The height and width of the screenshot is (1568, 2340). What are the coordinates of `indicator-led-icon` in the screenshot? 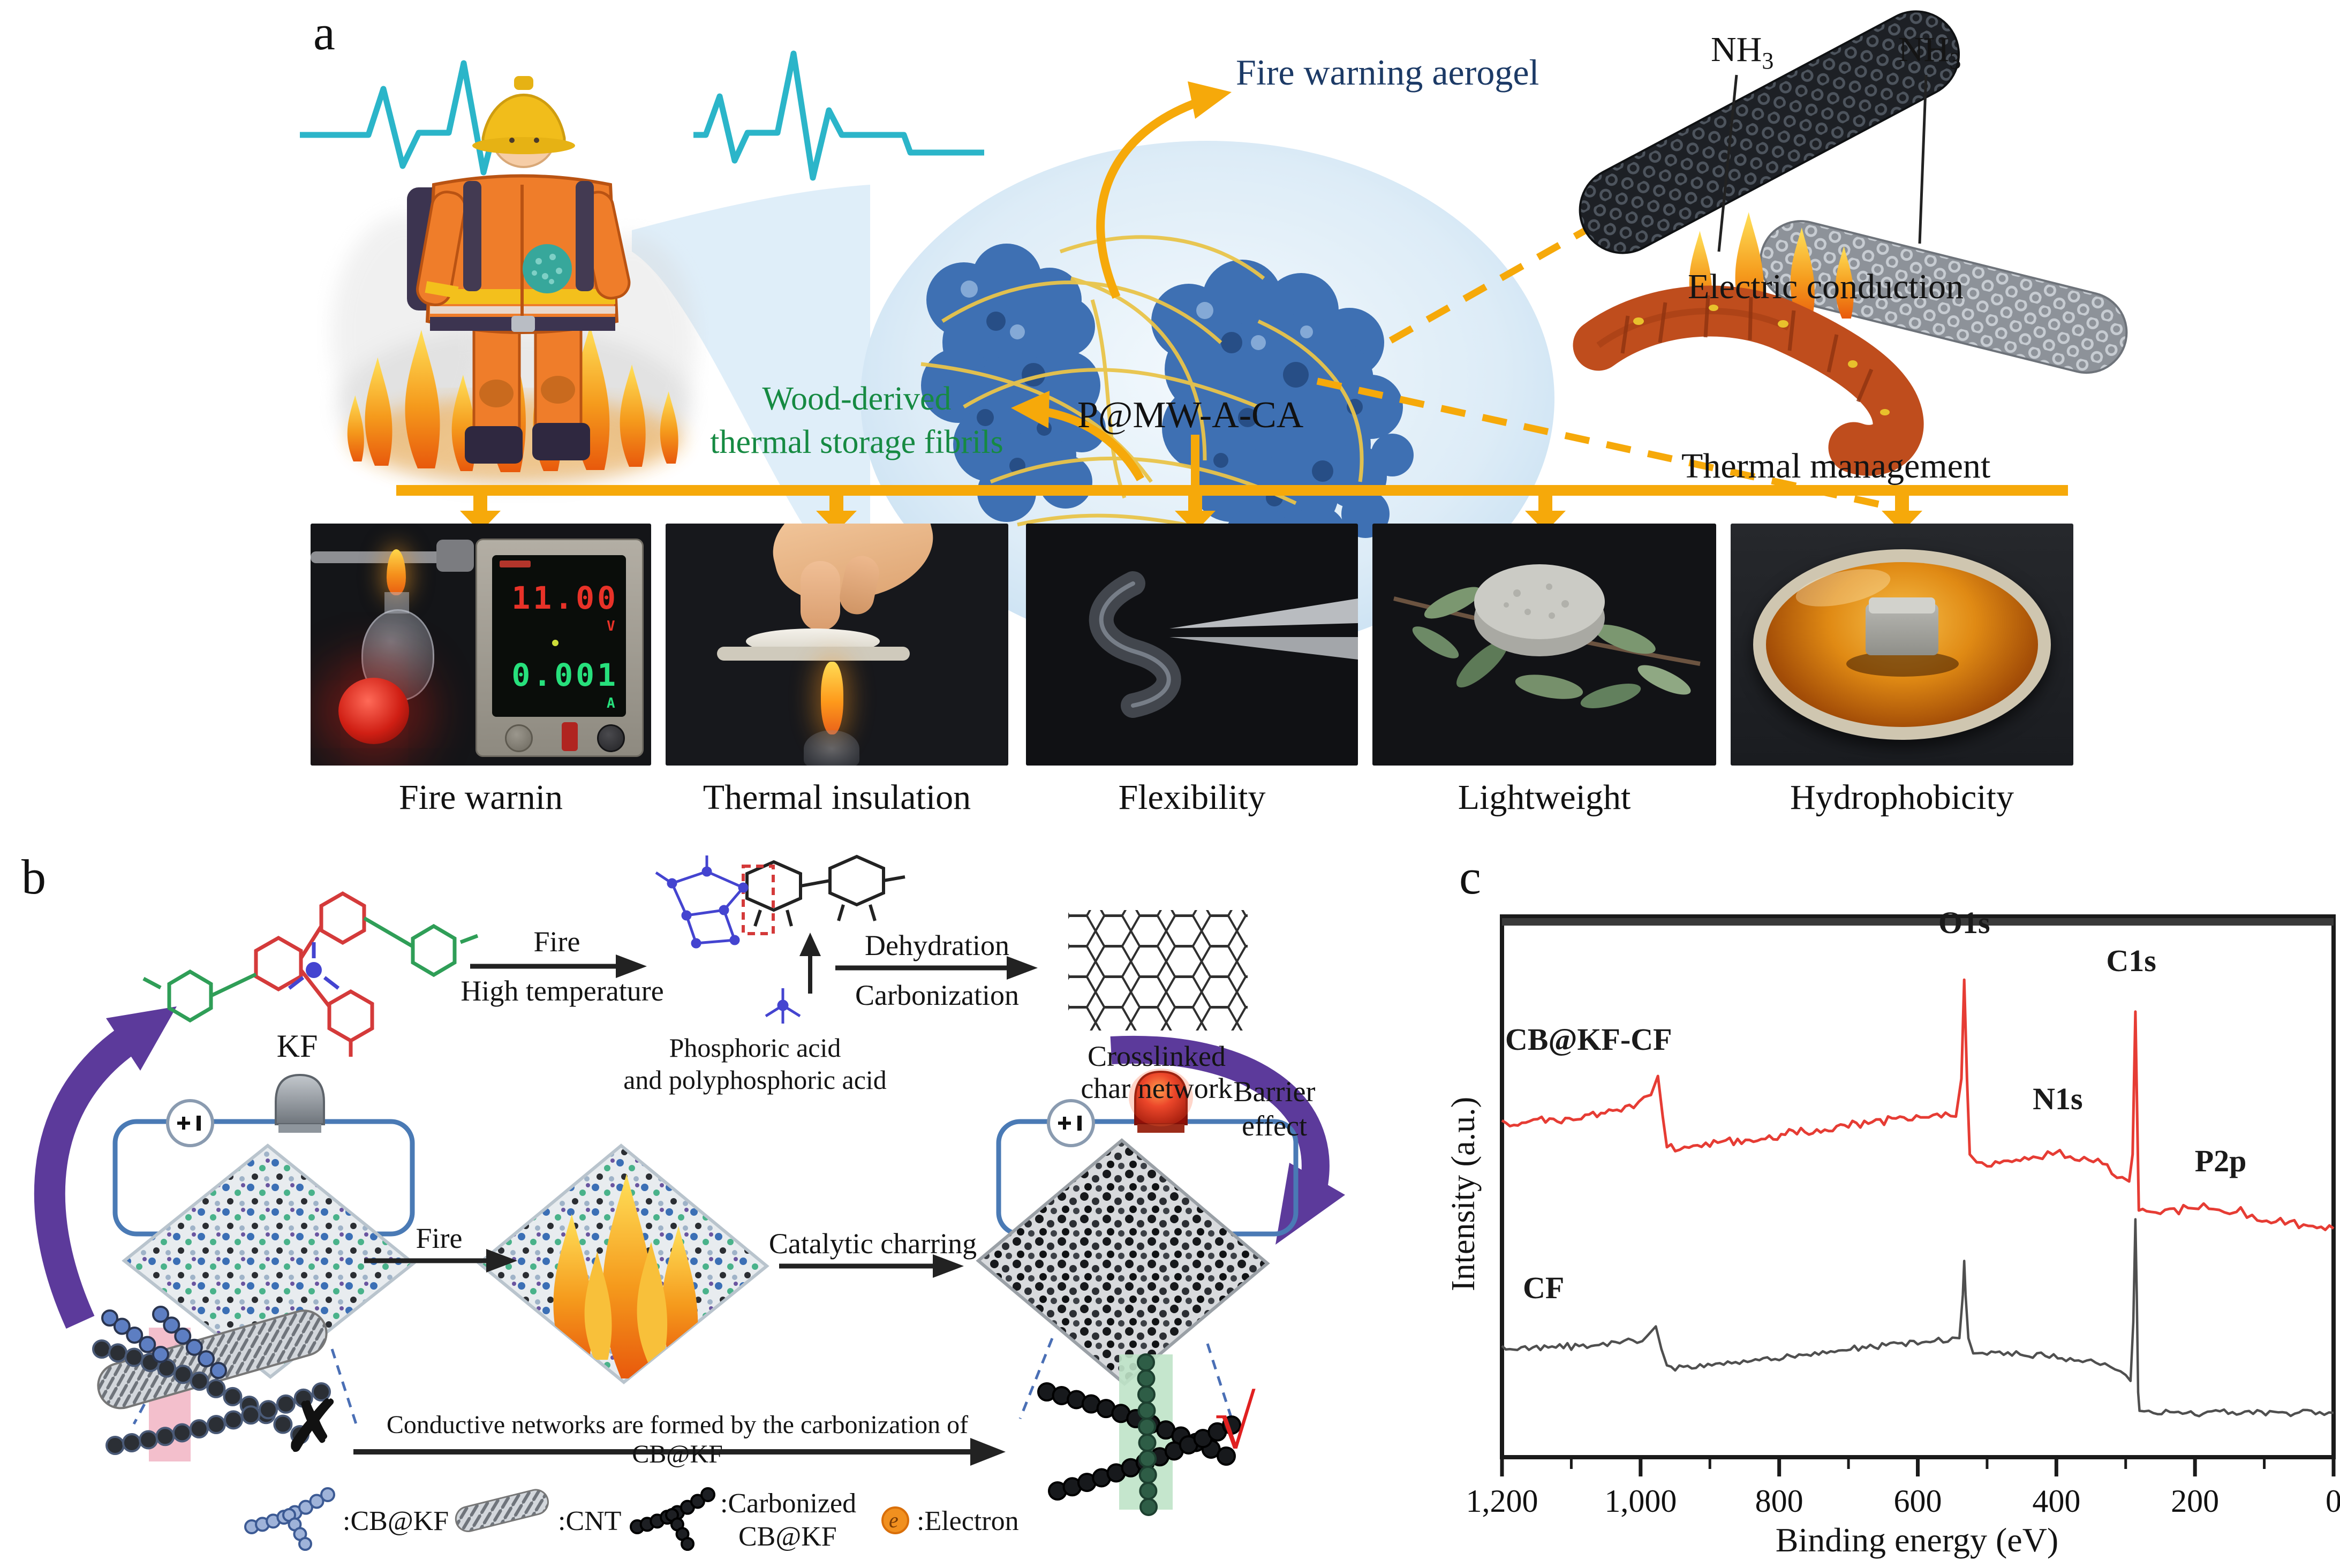 It's located at (555, 643).